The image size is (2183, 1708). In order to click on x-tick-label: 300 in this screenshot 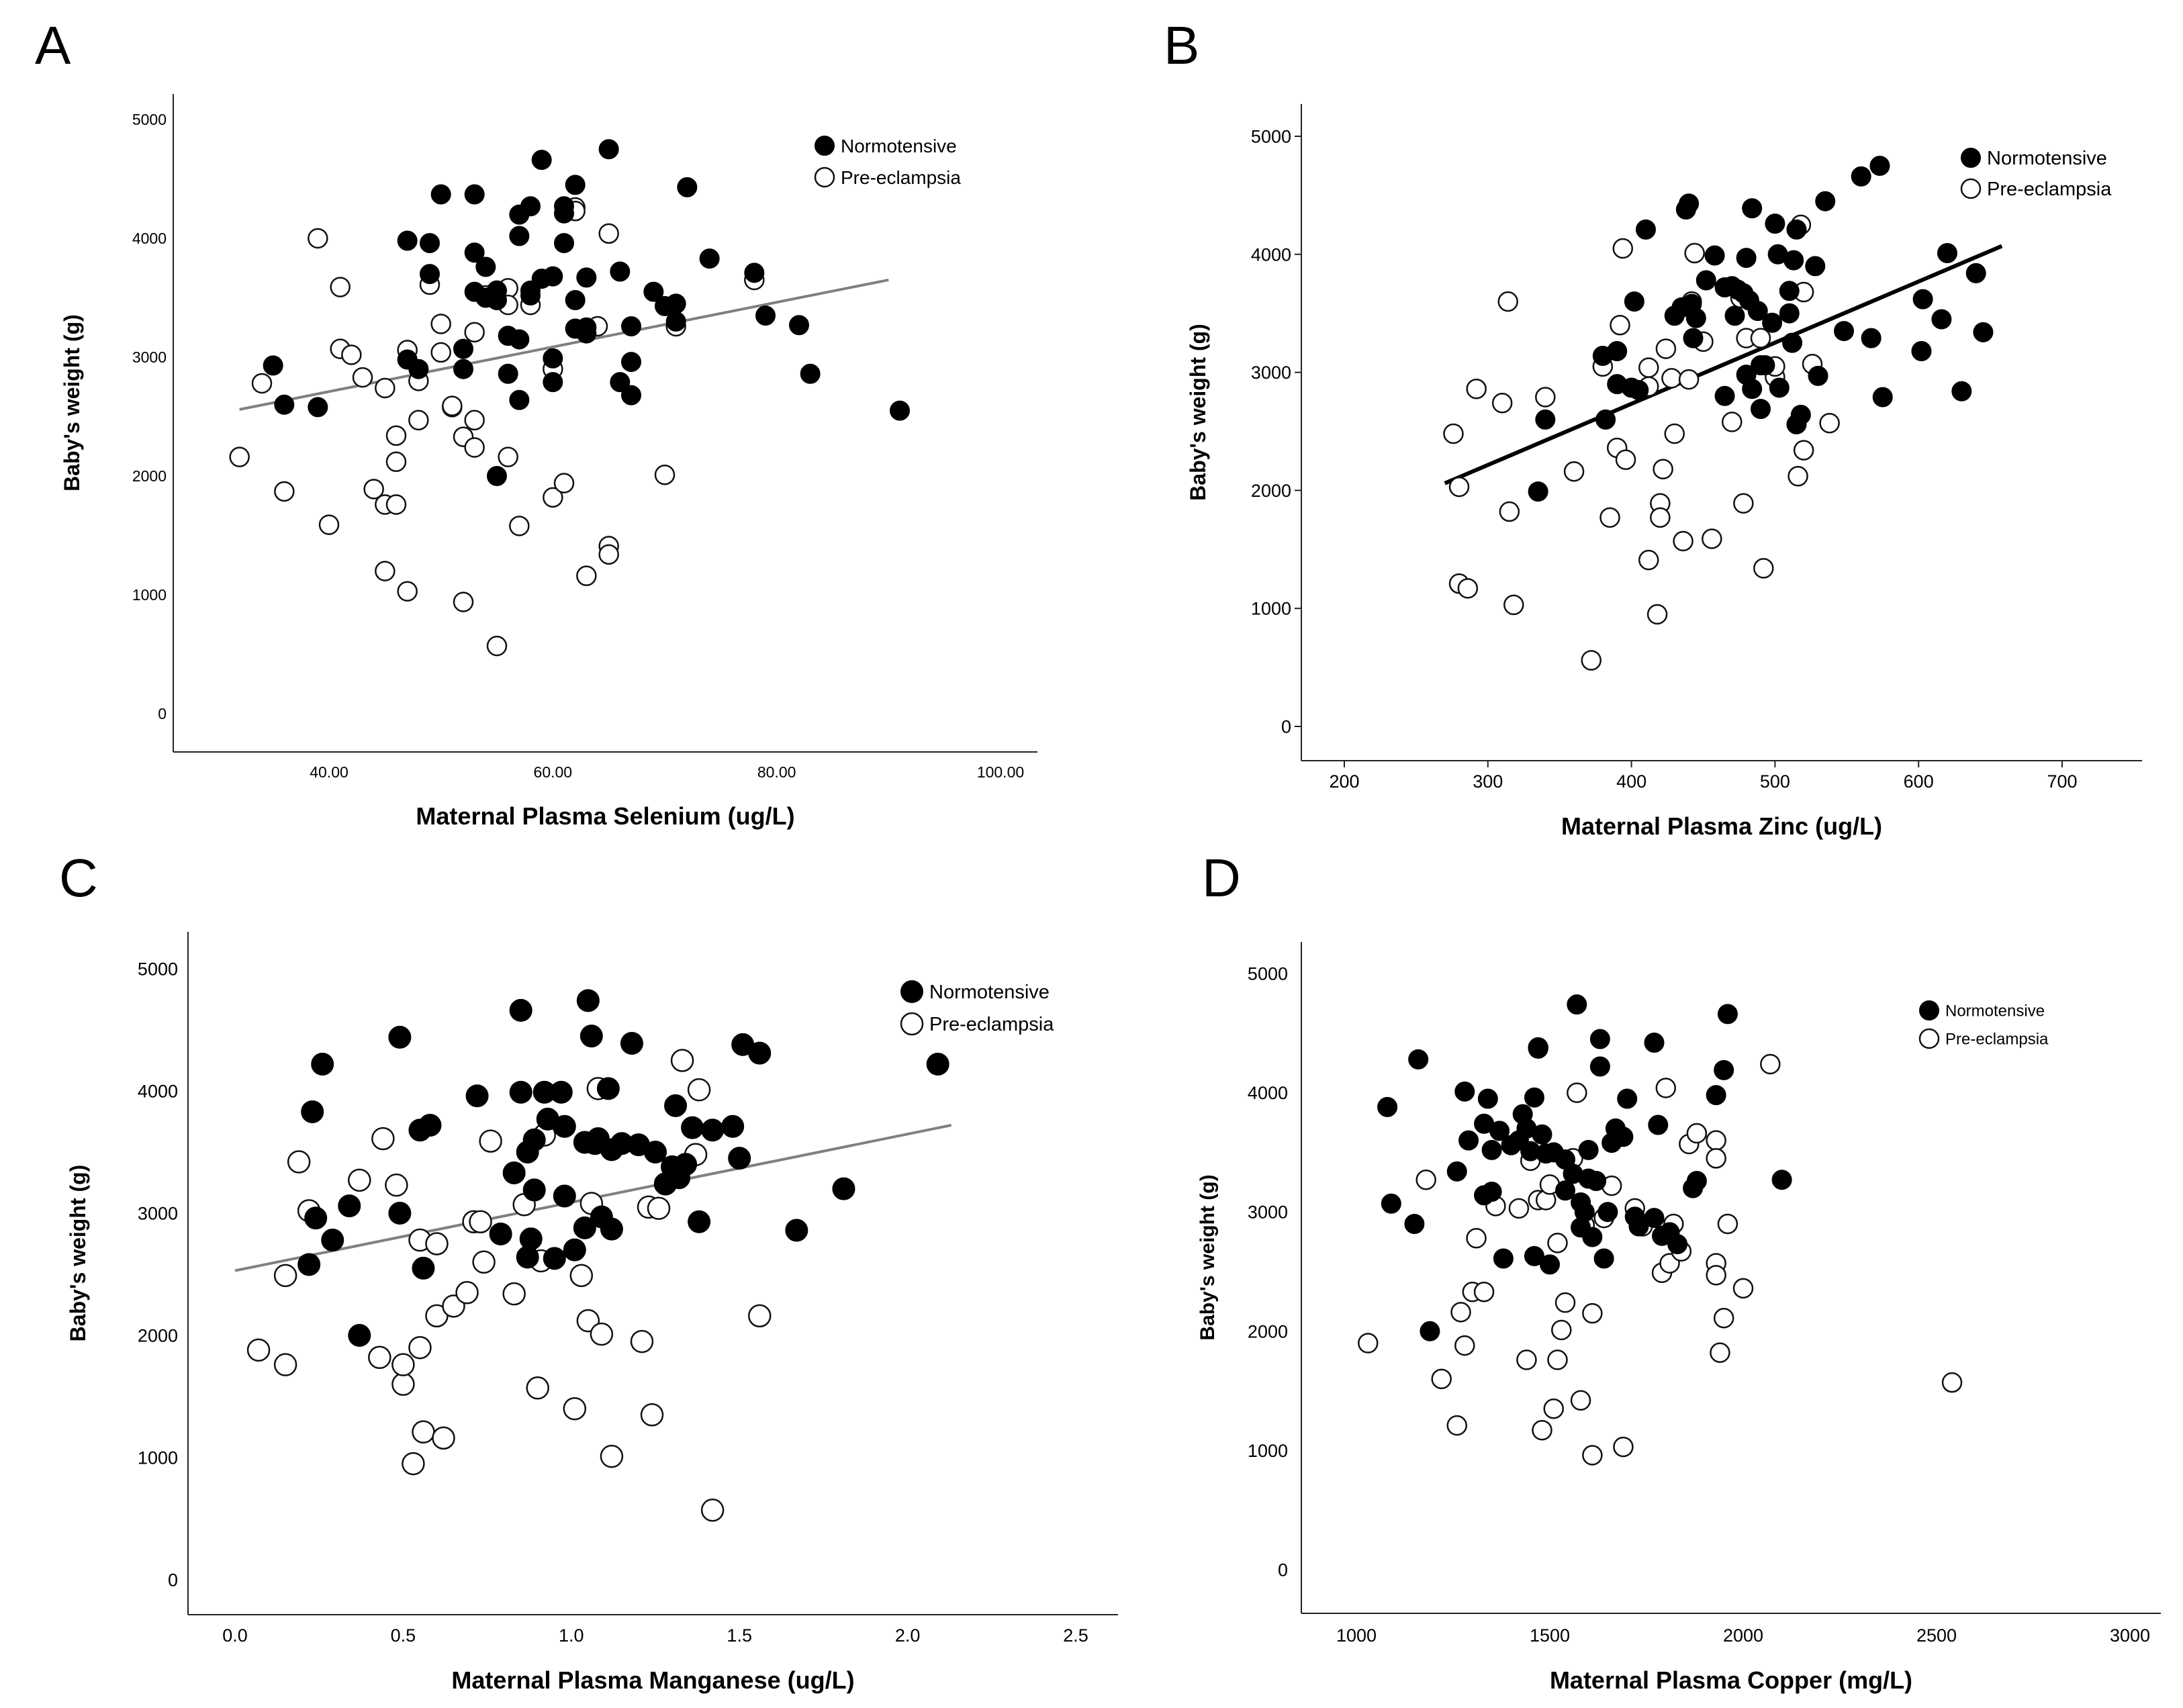, I will do `click(1488, 782)`.